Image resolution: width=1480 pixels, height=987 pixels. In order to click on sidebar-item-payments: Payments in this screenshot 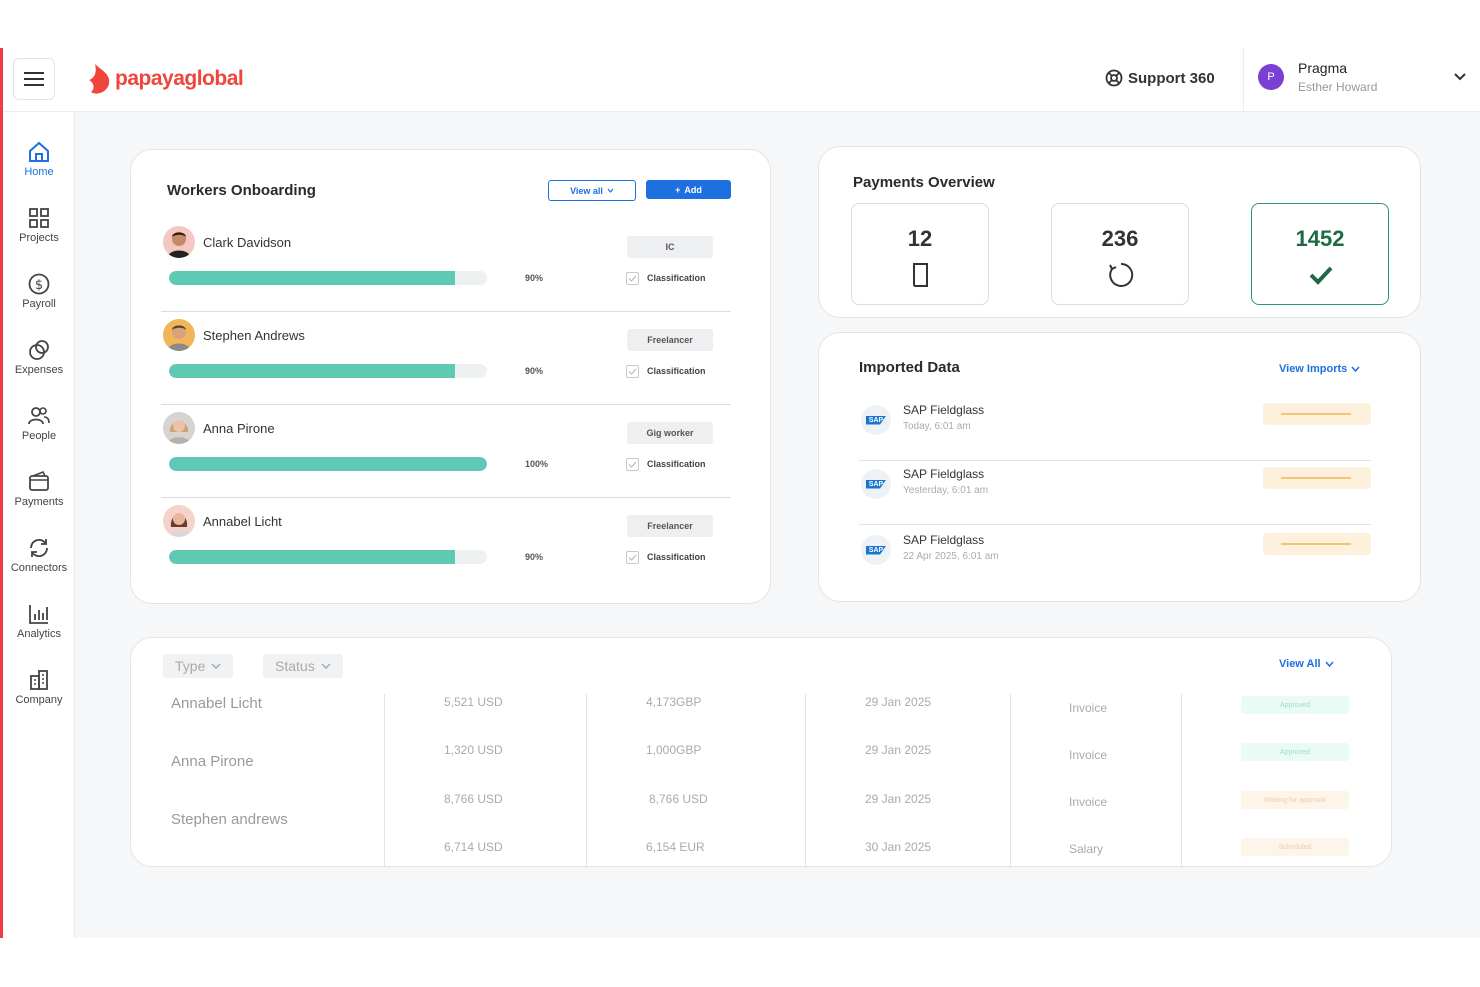, I will do `click(39, 489)`.